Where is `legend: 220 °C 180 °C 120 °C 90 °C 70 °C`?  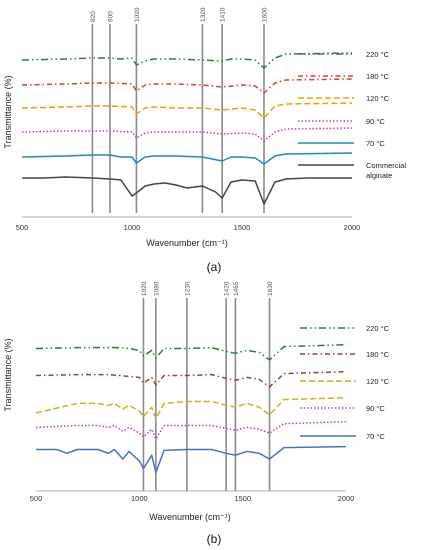
legend: 220 °C 180 °C 120 °C 90 °C 70 °C is located at coordinates (345, 382).